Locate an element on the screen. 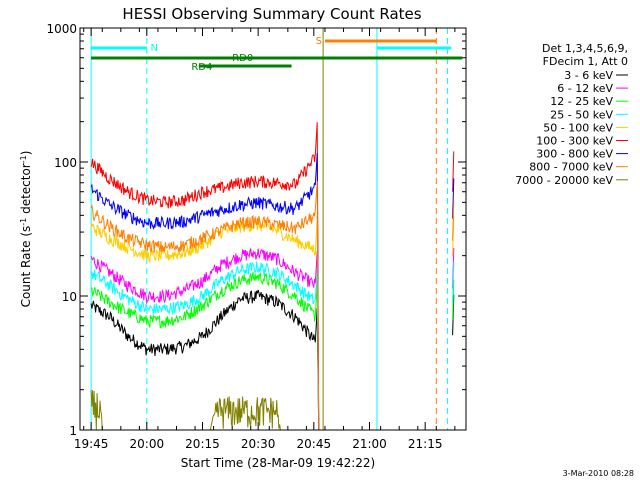  legend-label-6-12-kev: 6 - 12 keV is located at coordinates (585, 88).